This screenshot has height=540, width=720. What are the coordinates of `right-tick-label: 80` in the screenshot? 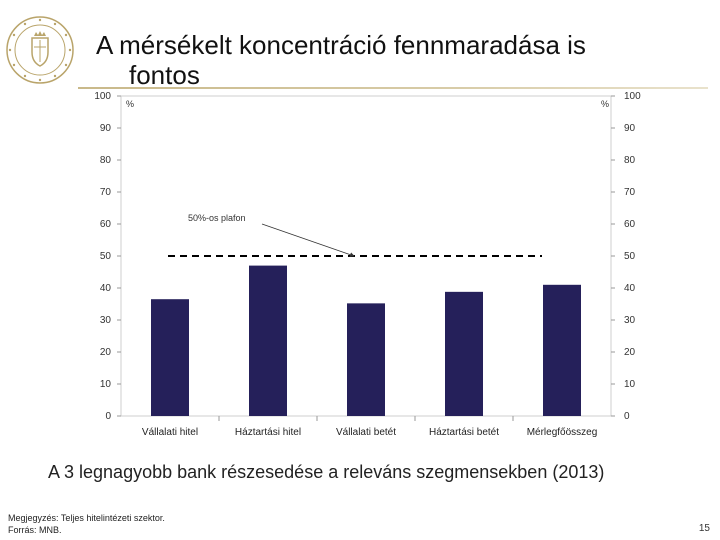 It's located at (630, 160).